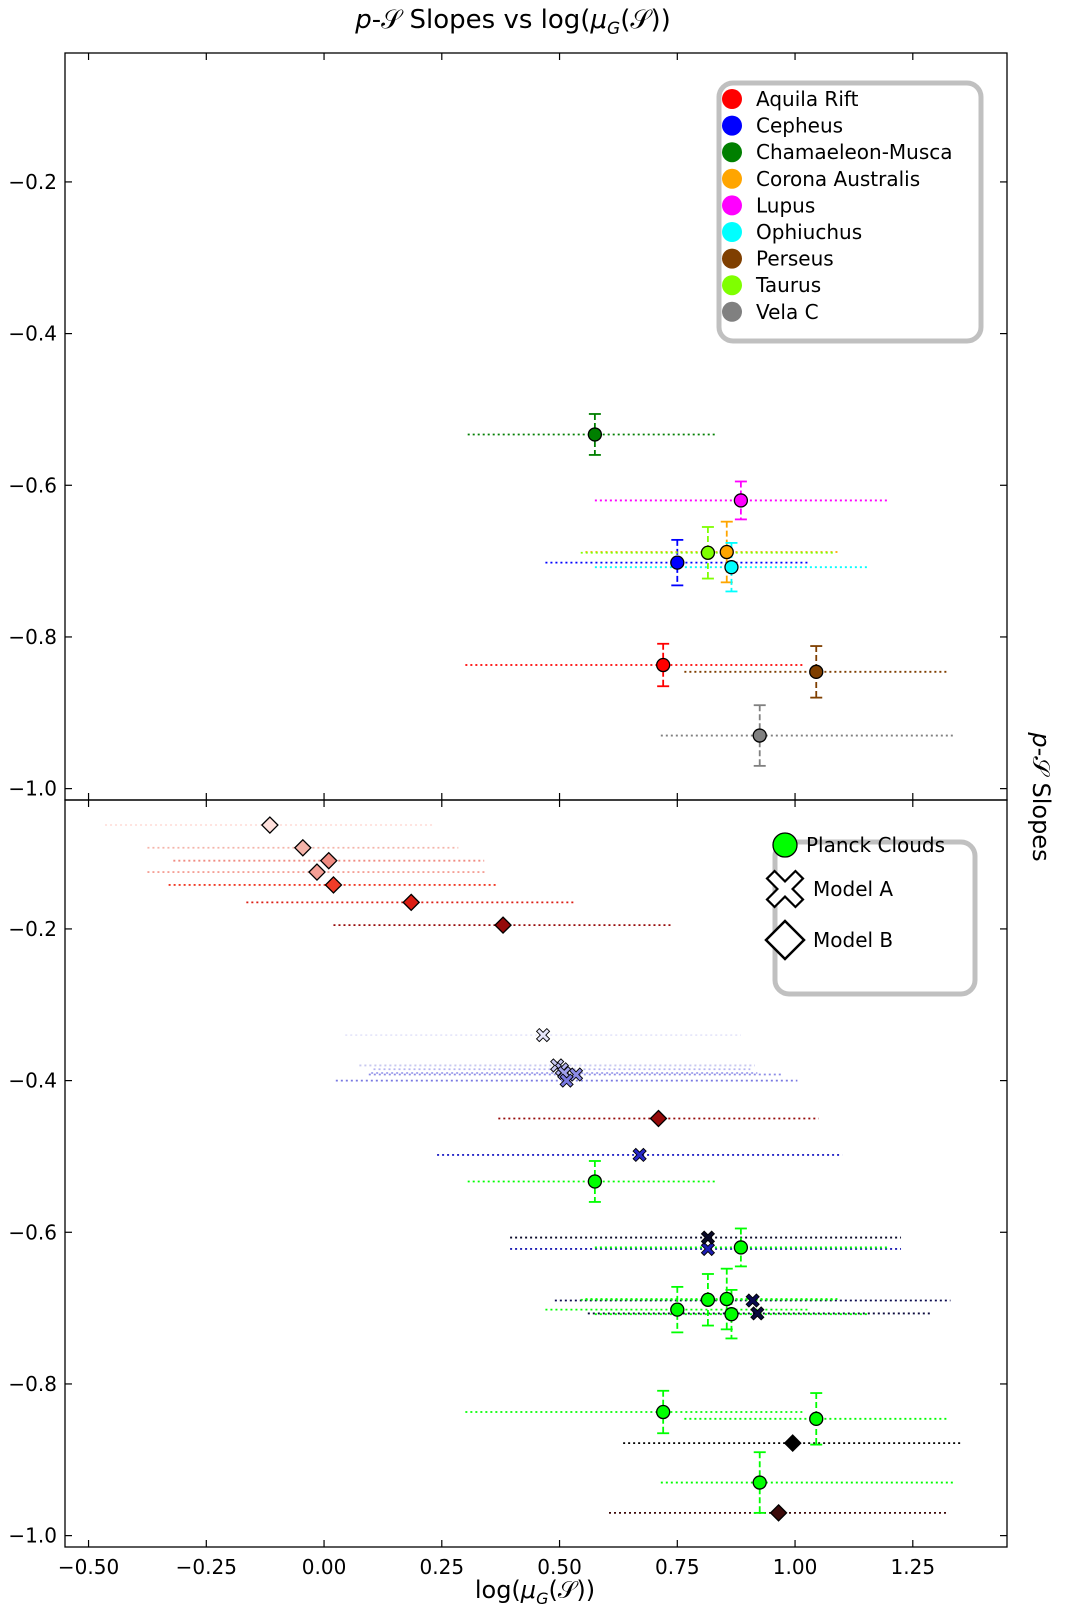  I want to click on y-axis-label: p-𝒮 Slopes, so click(1041, 796).